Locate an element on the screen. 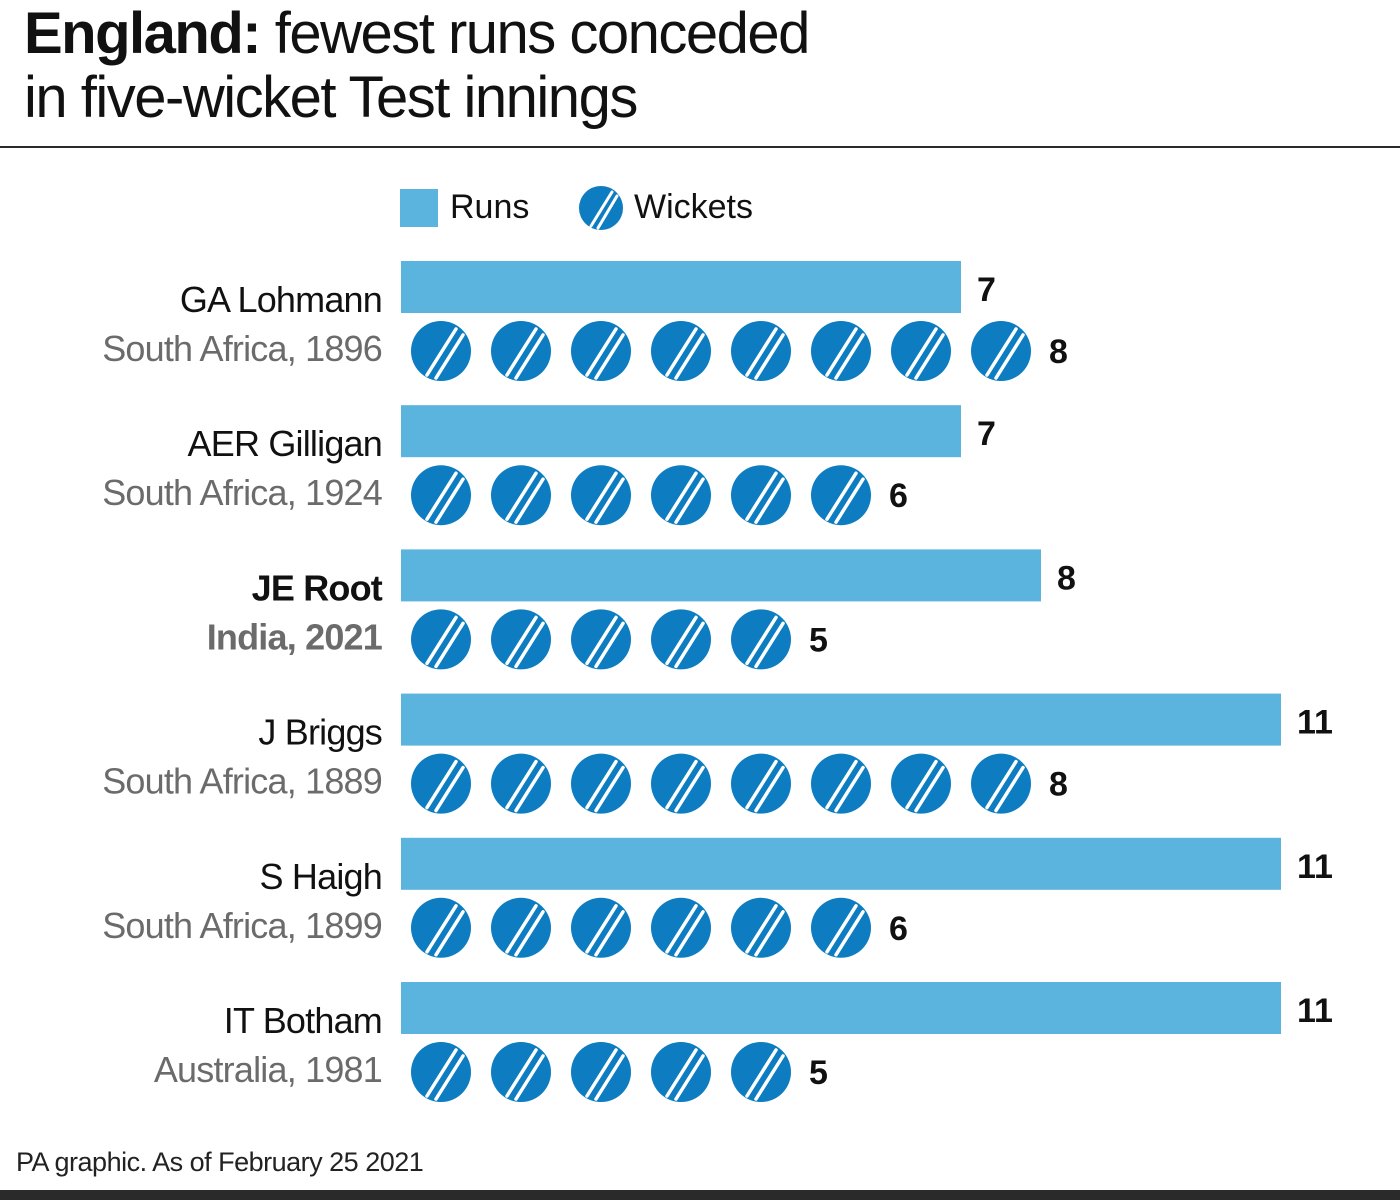 This screenshot has width=1400, height=1200. legend-wickets-label: Wickets is located at coordinates (693, 207).